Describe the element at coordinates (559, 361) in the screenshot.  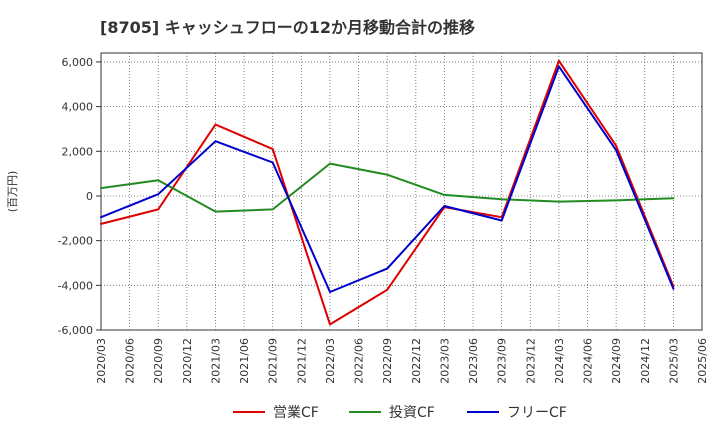
I see `x-tick-label: 2024/03` at that location.